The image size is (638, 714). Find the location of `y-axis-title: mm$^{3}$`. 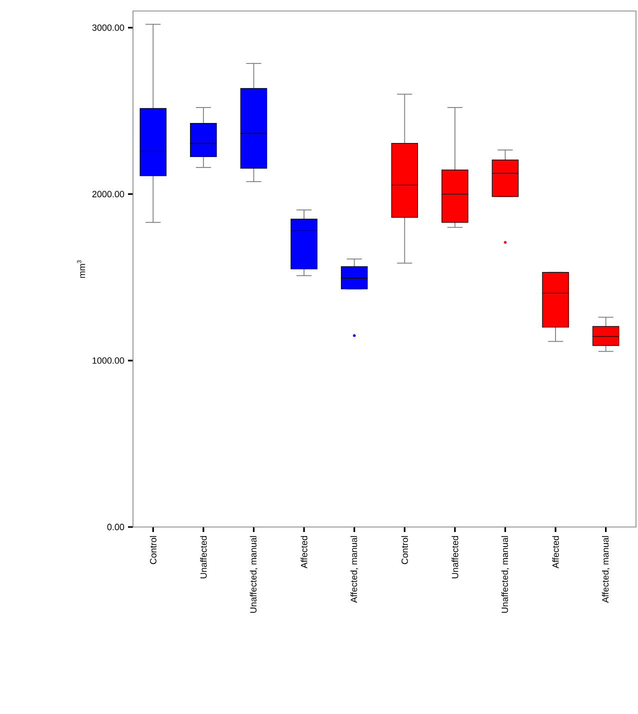

y-axis-title: mm$^{3}$ is located at coordinates (81, 269).